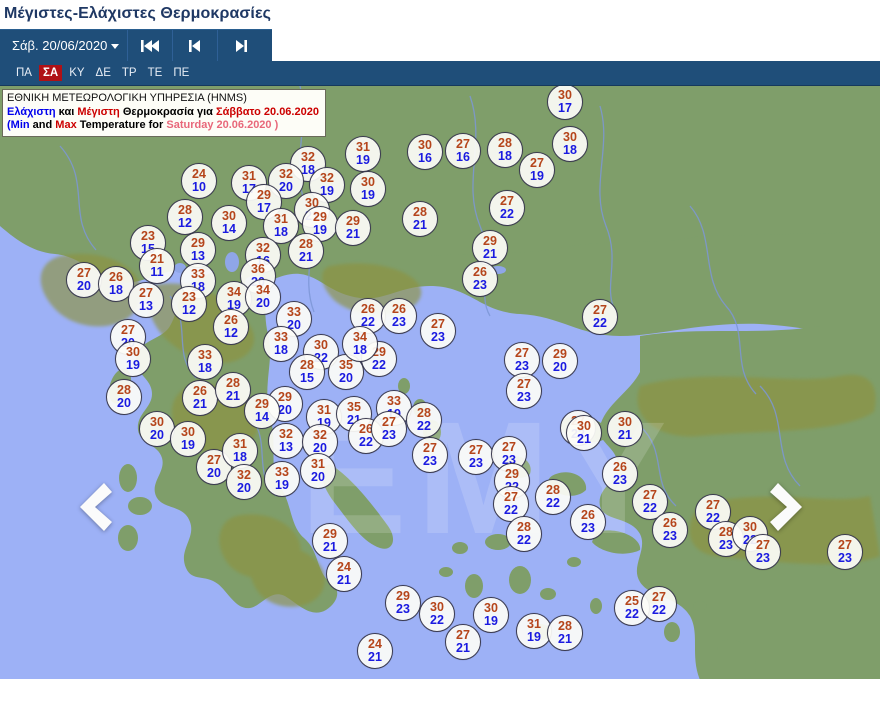 This screenshot has height=706, width=880. I want to click on day-tab-ky: ΚΥ, so click(77, 72).